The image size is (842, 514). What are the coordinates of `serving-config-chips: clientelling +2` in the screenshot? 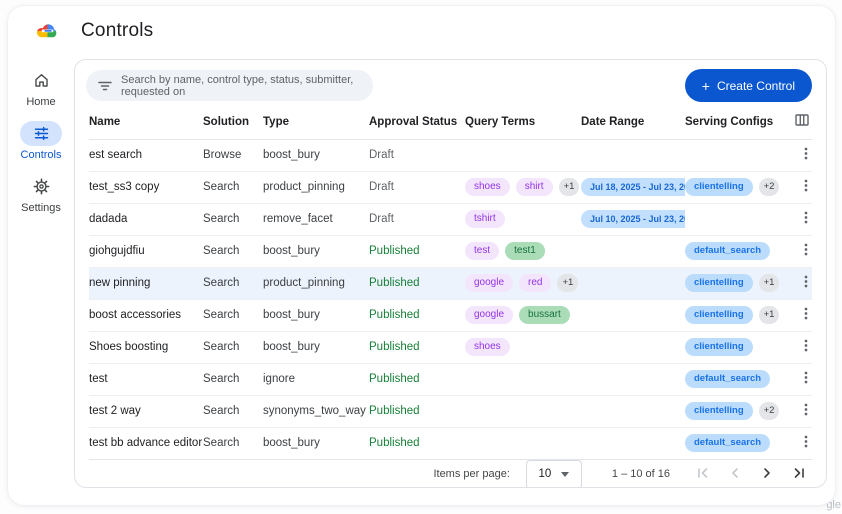 It's located at (732, 187).